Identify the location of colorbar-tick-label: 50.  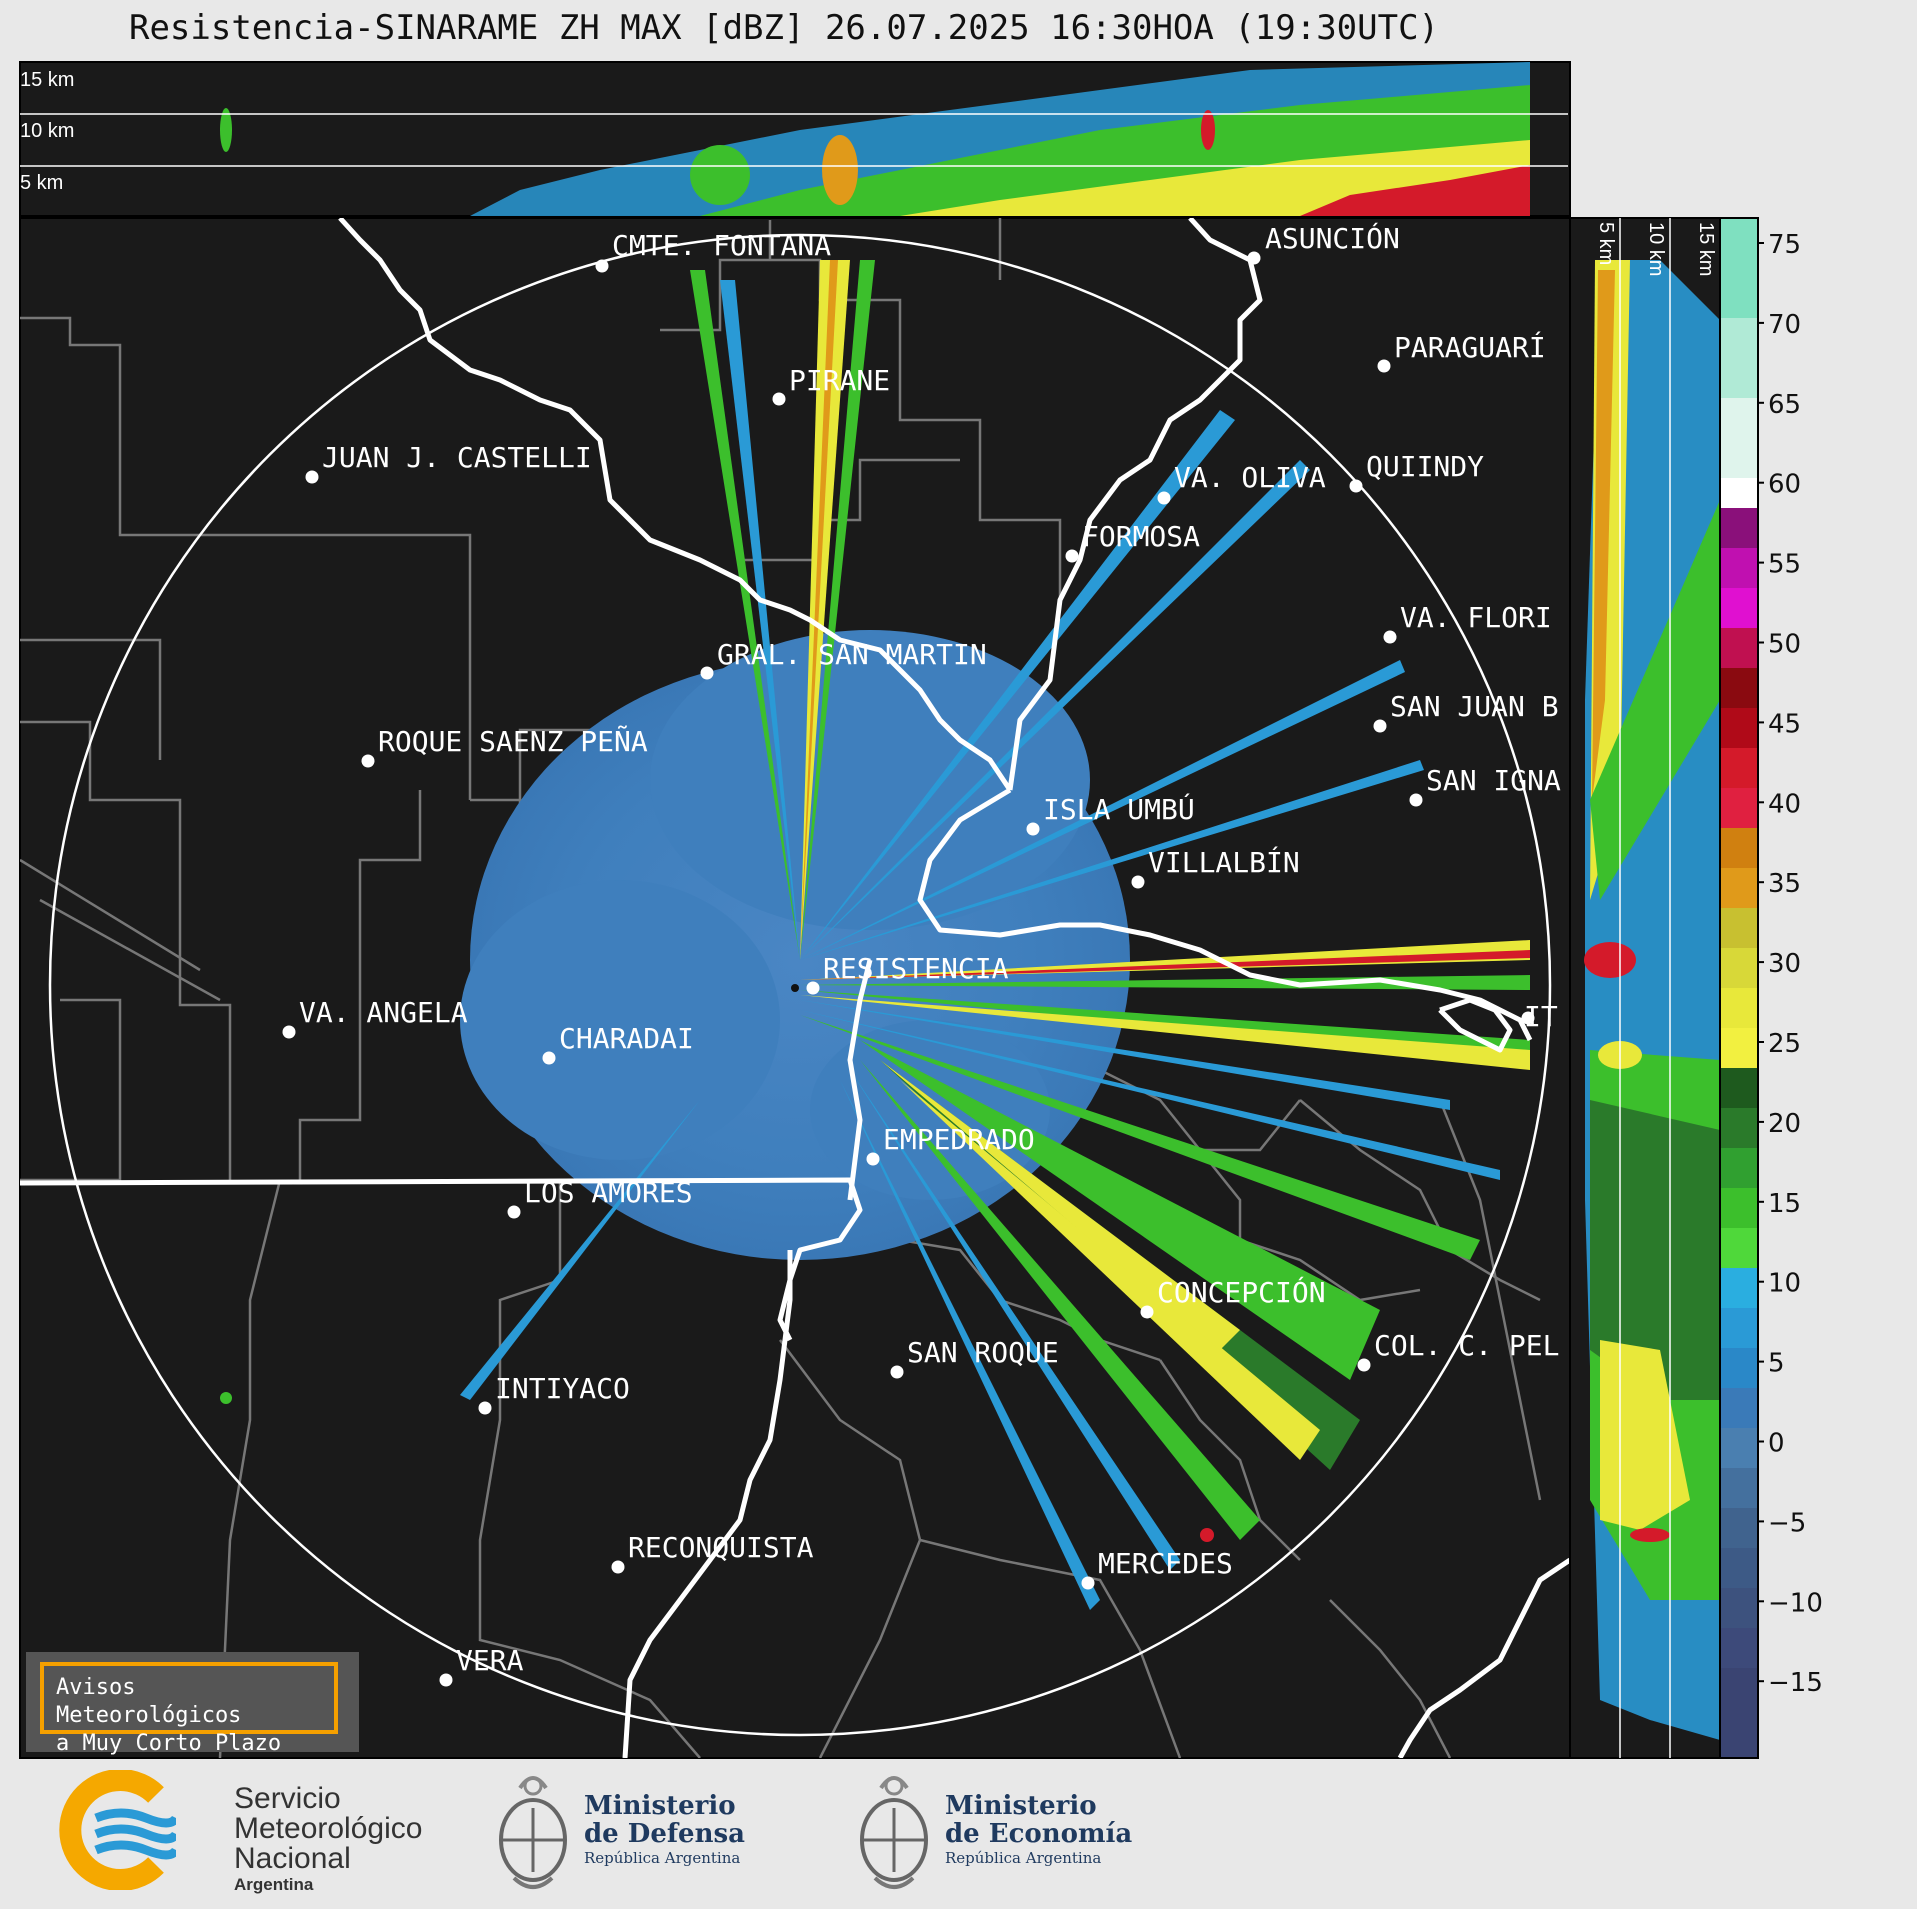
(1784, 645).